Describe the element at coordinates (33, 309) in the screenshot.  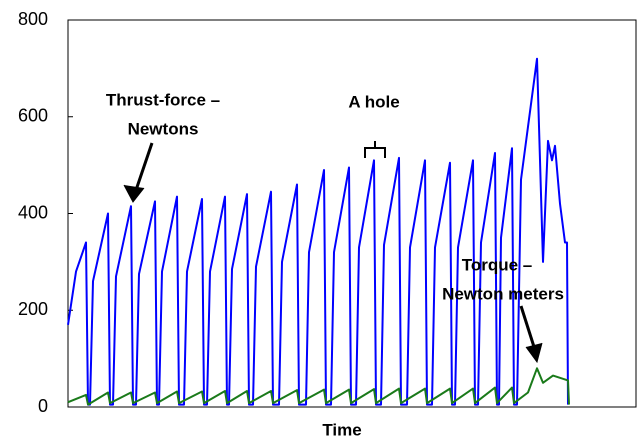
I see `y-tick-label: 200` at that location.